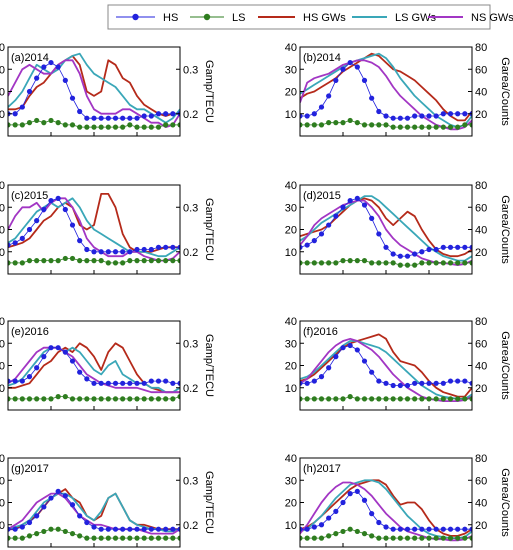 The image size is (513, 550). Describe the element at coordinates (170, 18) in the screenshot. I see `legend-label: HS` at that location.